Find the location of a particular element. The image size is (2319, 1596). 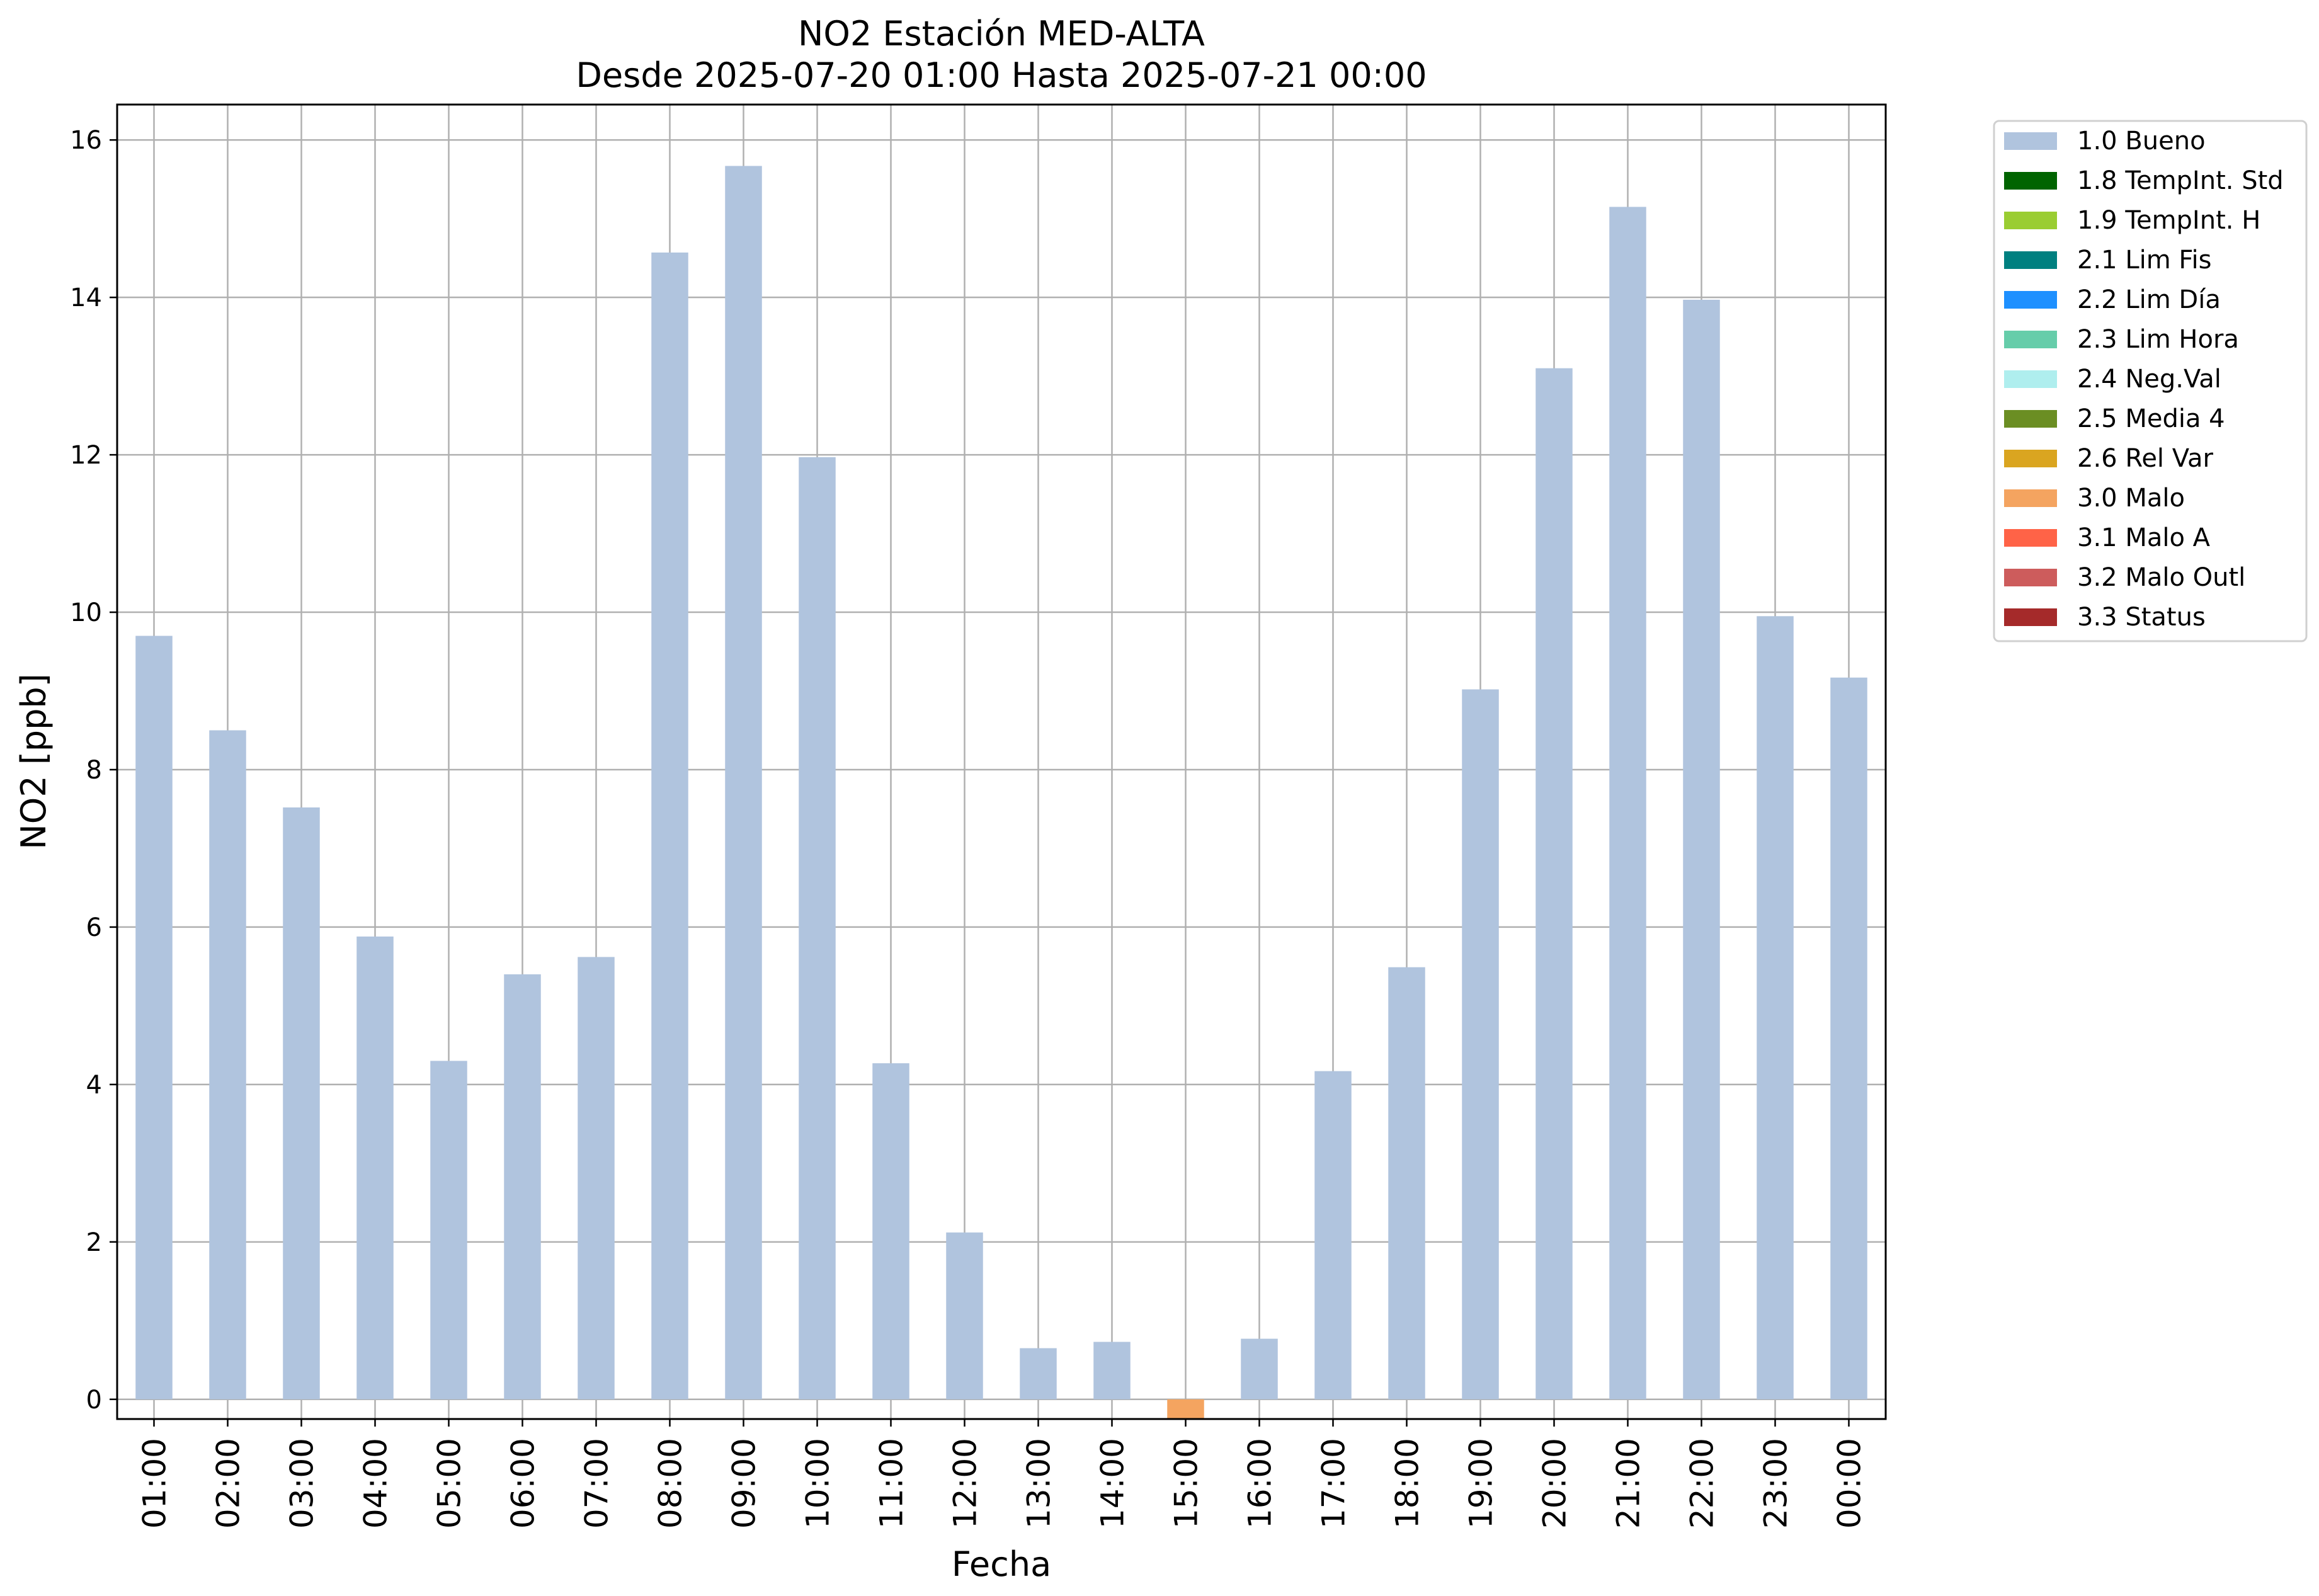

y-tick-label: 14 is located at coordinates (86, 297).